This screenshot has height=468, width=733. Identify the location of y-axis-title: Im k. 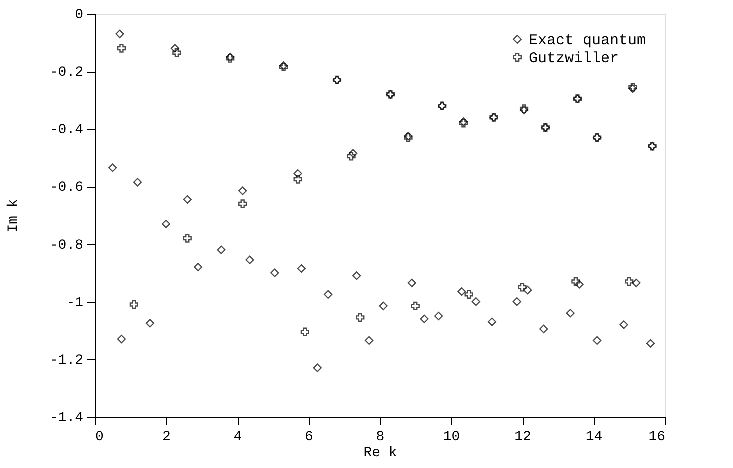
(14, 216).